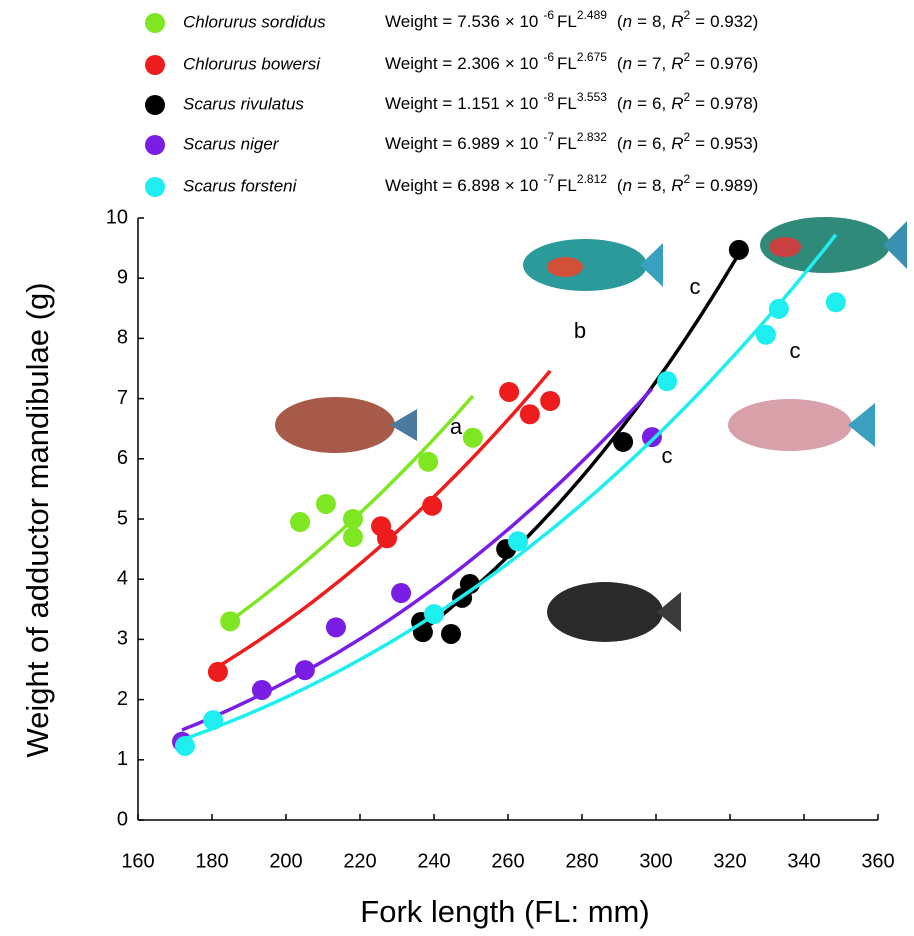 The height and width of the screenshot is (936, 914). Describe the element at coordinates (254, 21) in the screenshot. I see `legend-label: Chlorurus sordidus` at that location.